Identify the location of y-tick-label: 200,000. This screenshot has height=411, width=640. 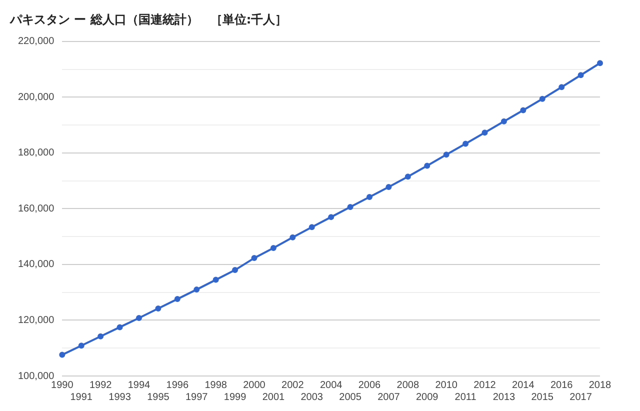
(36, 97).